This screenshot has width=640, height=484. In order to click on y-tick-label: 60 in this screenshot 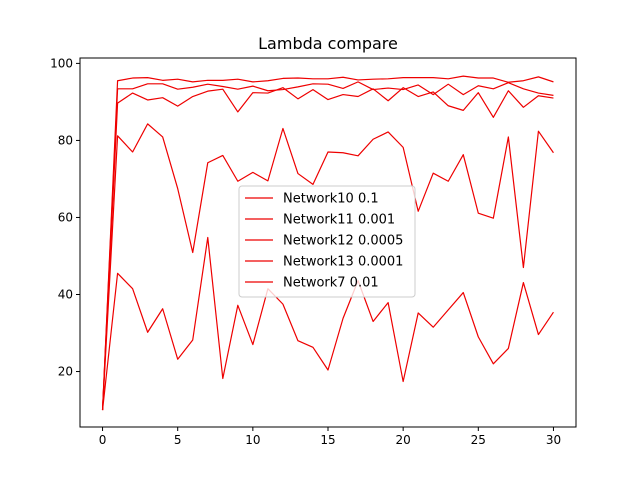, I will do `click(65, 217)`.